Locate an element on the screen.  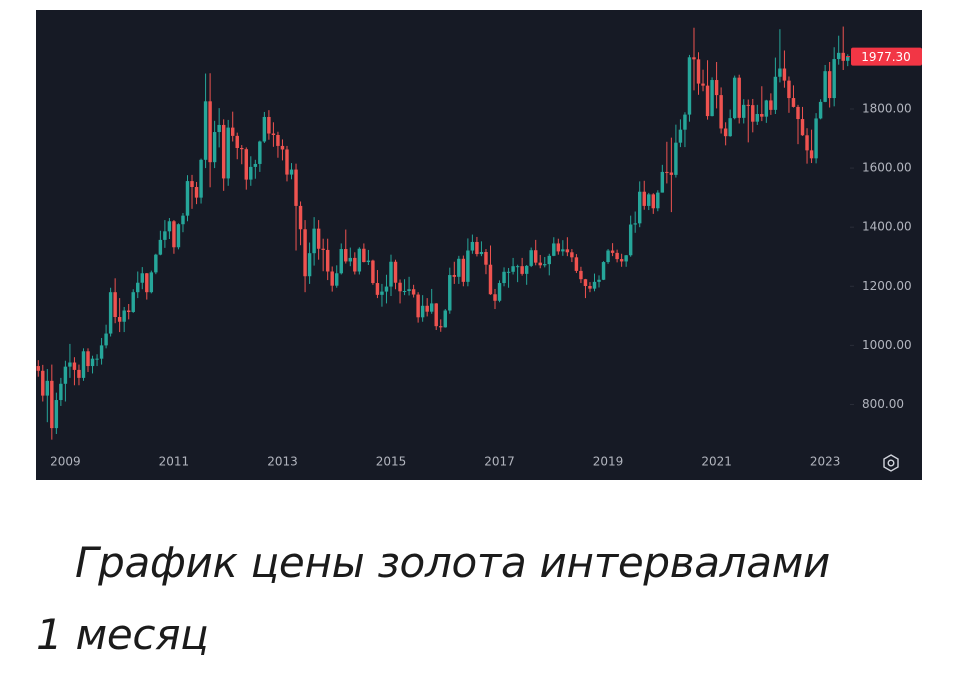
y-tick-label: 1000.00 is located at coordinates (887, 345).